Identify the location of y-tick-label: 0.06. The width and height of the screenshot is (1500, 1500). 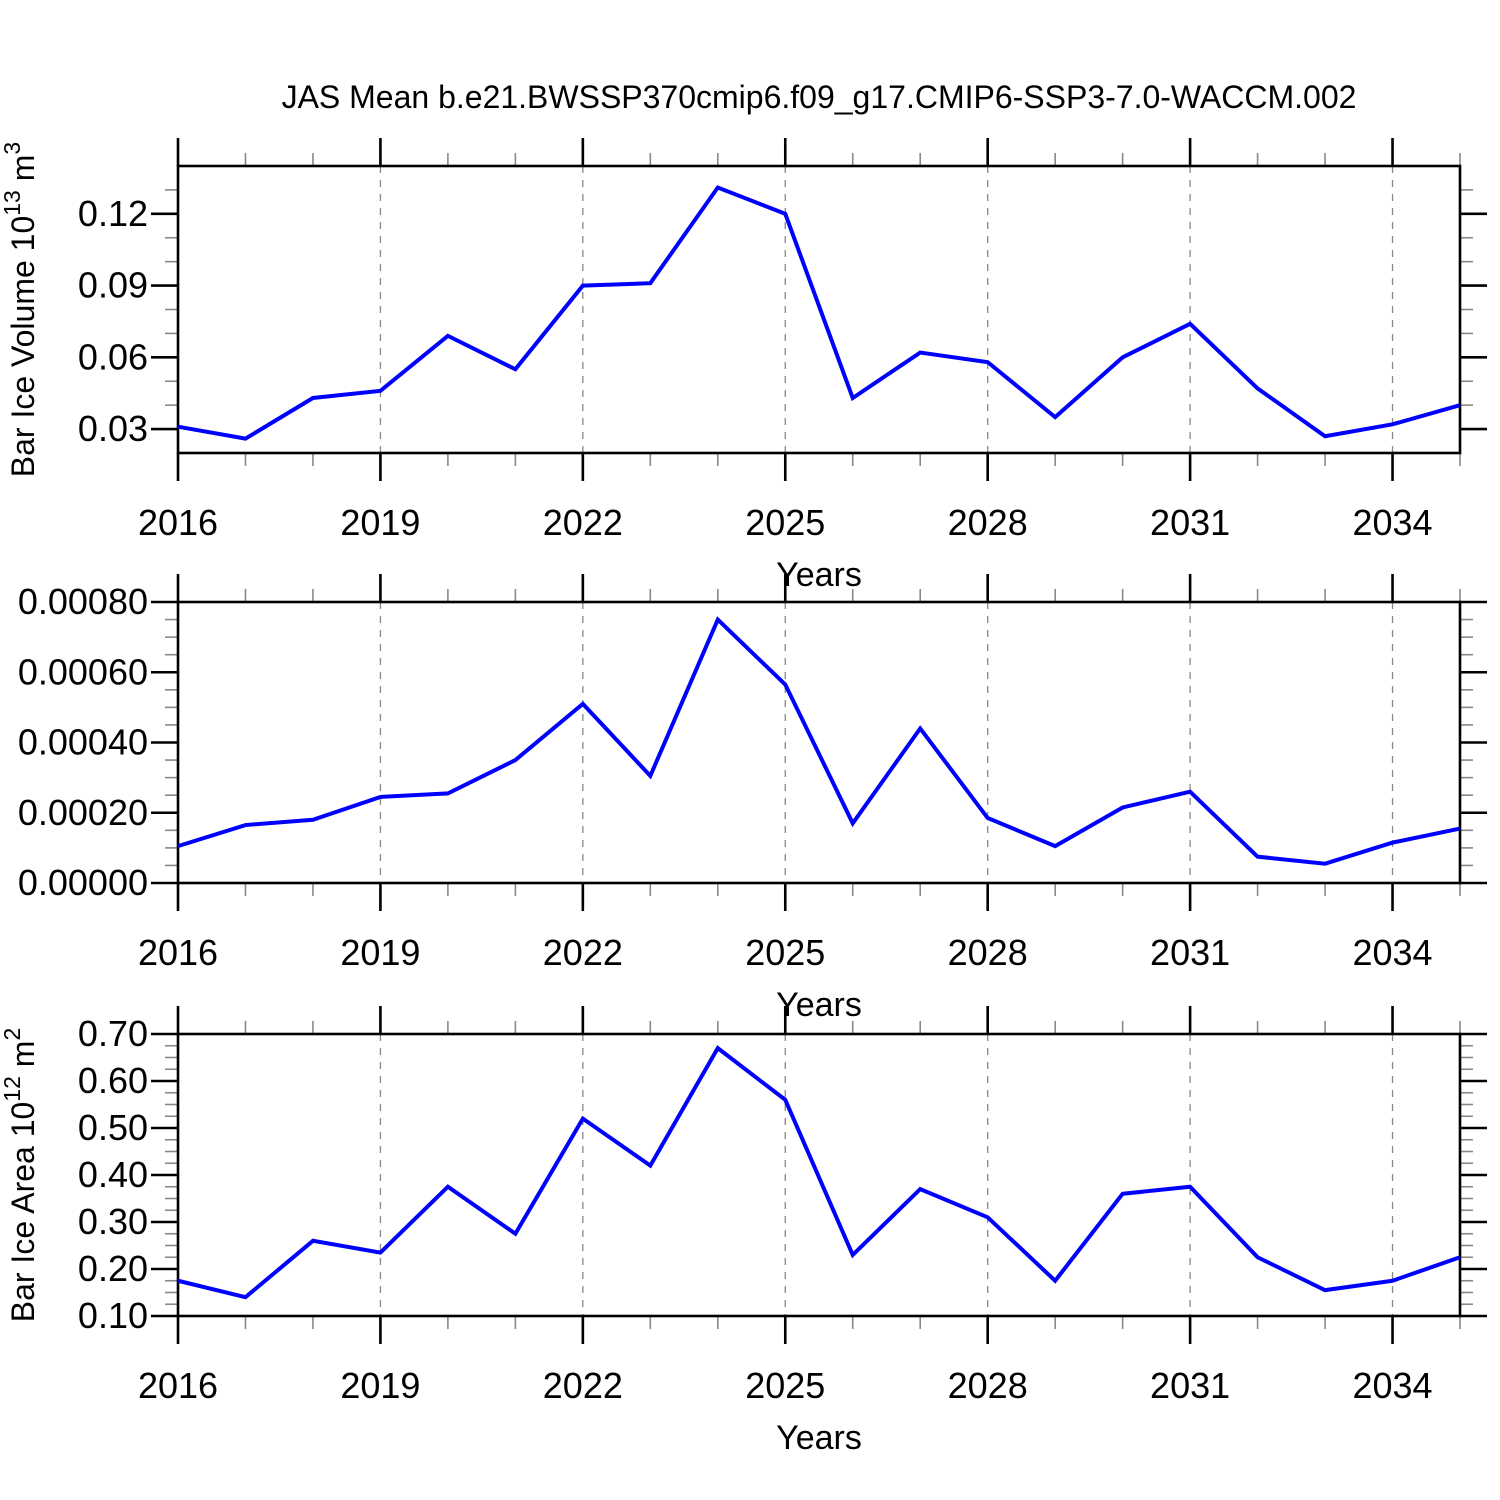
(113, 356).